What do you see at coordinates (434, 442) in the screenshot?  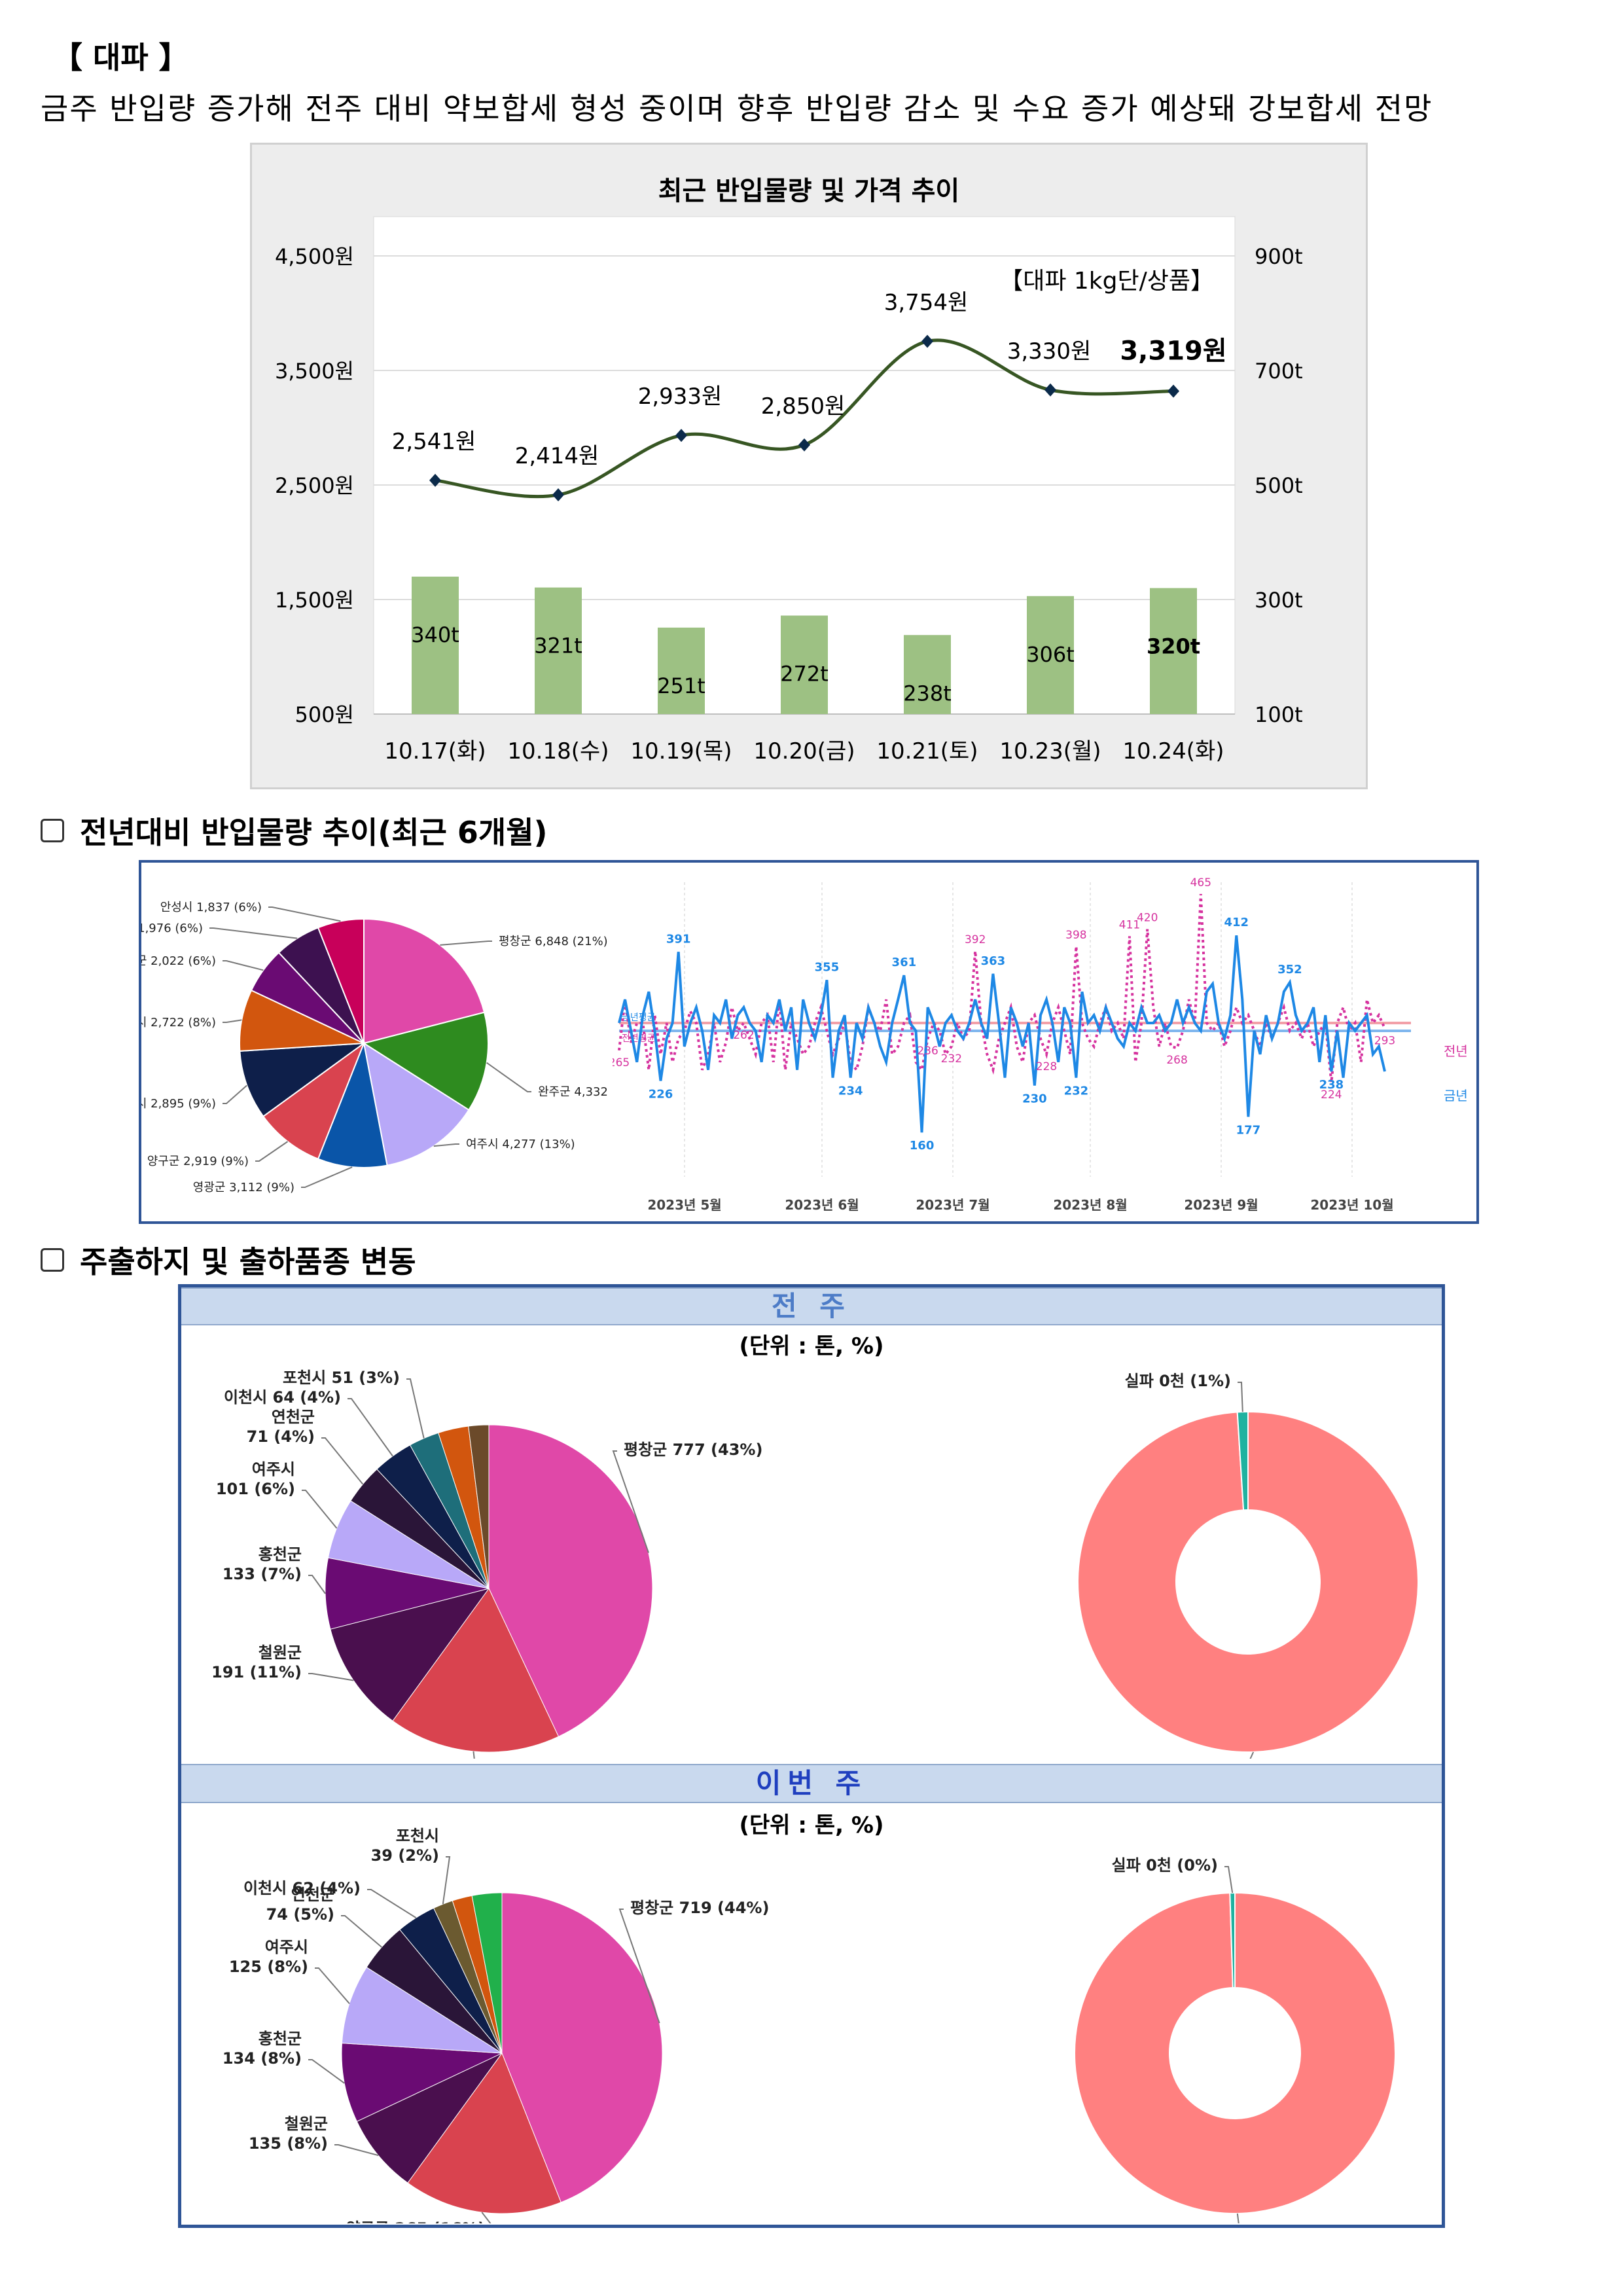 I see `price-label: 2,541원` at bounding box center [434, 442].